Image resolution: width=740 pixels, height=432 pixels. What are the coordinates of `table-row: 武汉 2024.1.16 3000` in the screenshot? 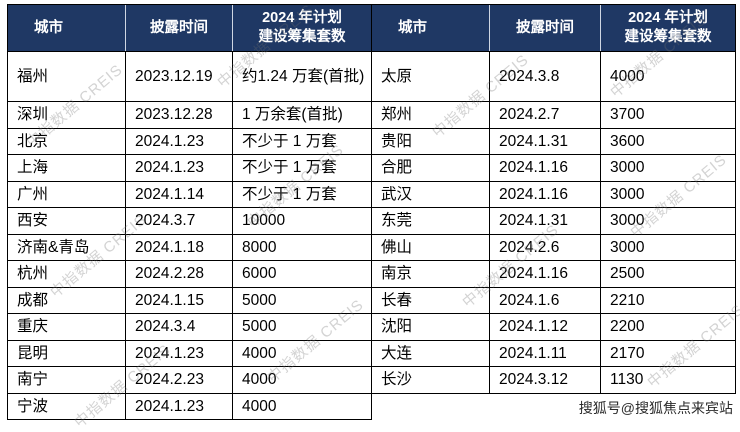 It's located at (553, 194).